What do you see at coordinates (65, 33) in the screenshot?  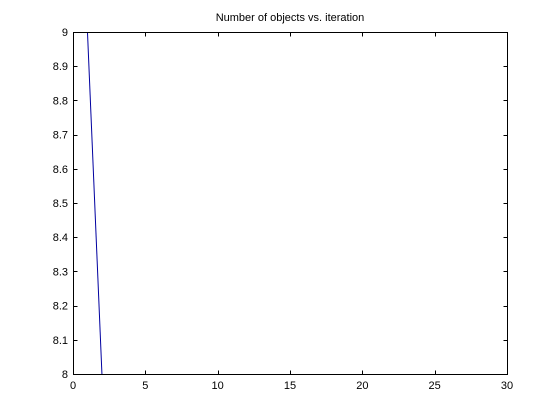 I see `y-tick-label: 9` at bounding box center [65, 33].